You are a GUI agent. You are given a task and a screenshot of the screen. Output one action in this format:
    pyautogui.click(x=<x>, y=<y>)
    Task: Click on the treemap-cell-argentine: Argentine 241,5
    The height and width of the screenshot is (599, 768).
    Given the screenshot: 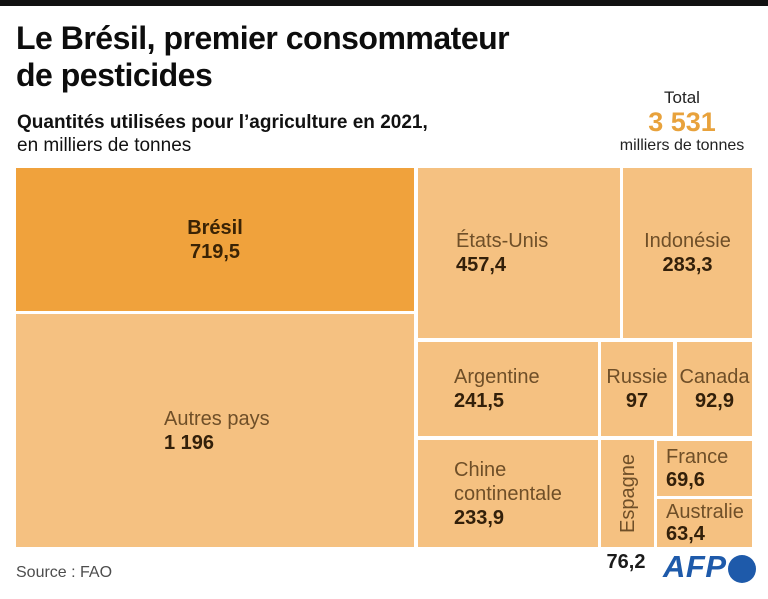 What is the action you would take?
    pyautogui.click(x=508, y=389)
    